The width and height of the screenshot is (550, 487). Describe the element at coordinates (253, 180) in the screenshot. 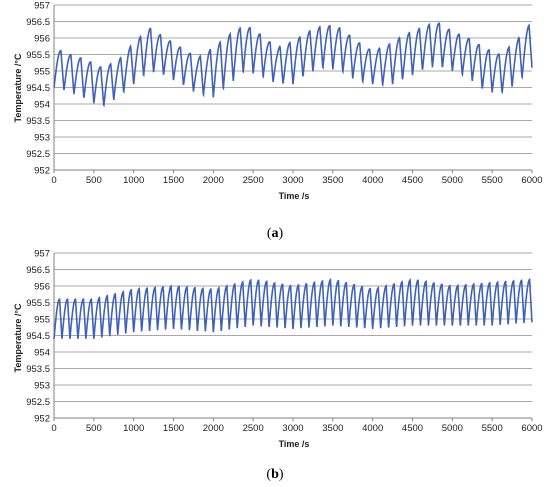

I see `chart-a-x-tick-5: 2500` at that location.